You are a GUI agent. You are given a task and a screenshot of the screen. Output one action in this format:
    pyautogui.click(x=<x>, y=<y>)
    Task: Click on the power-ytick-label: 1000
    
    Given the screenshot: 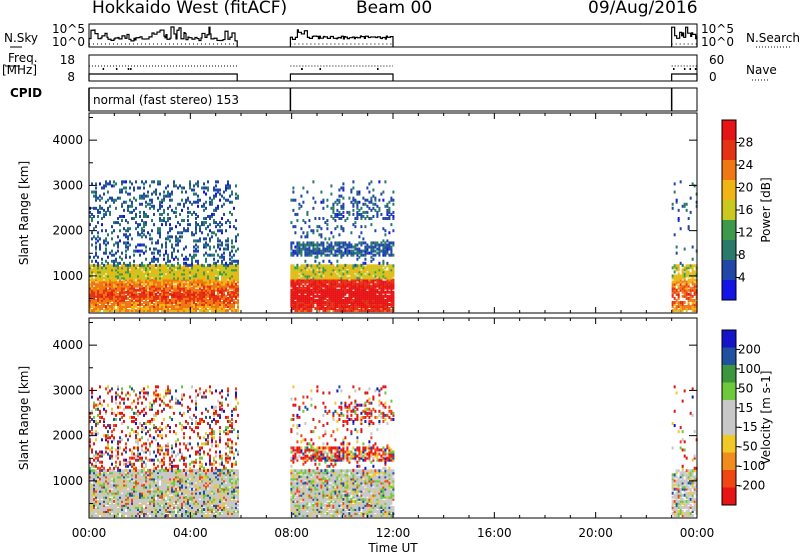 What is the action you would take?
    pyautogui.click(x=67, y=276)
    